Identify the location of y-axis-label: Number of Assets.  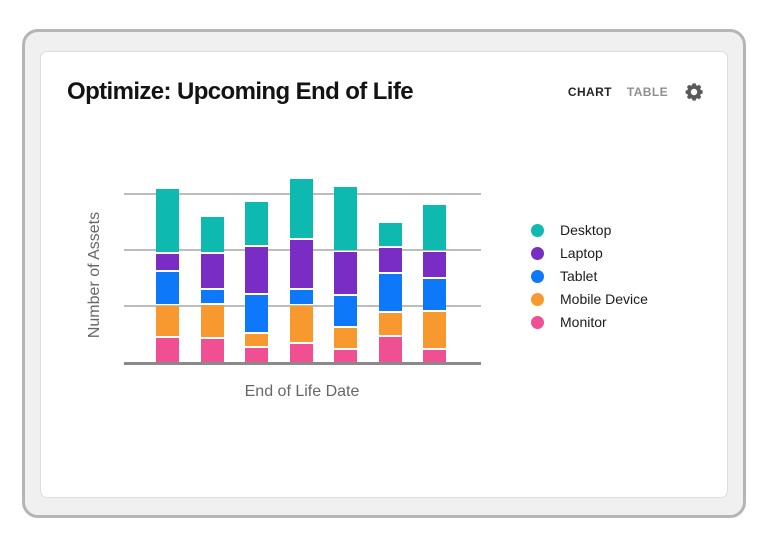
(94, 275).